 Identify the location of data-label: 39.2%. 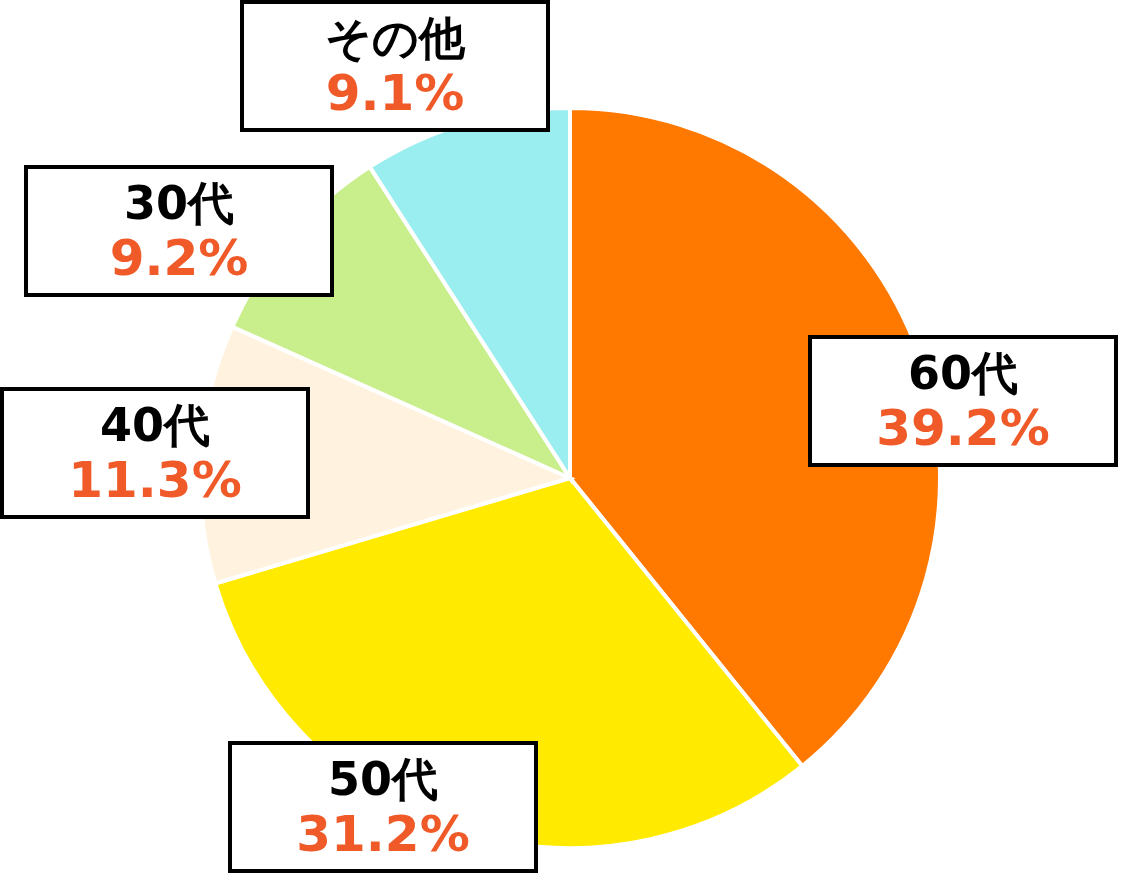
(963, 428).